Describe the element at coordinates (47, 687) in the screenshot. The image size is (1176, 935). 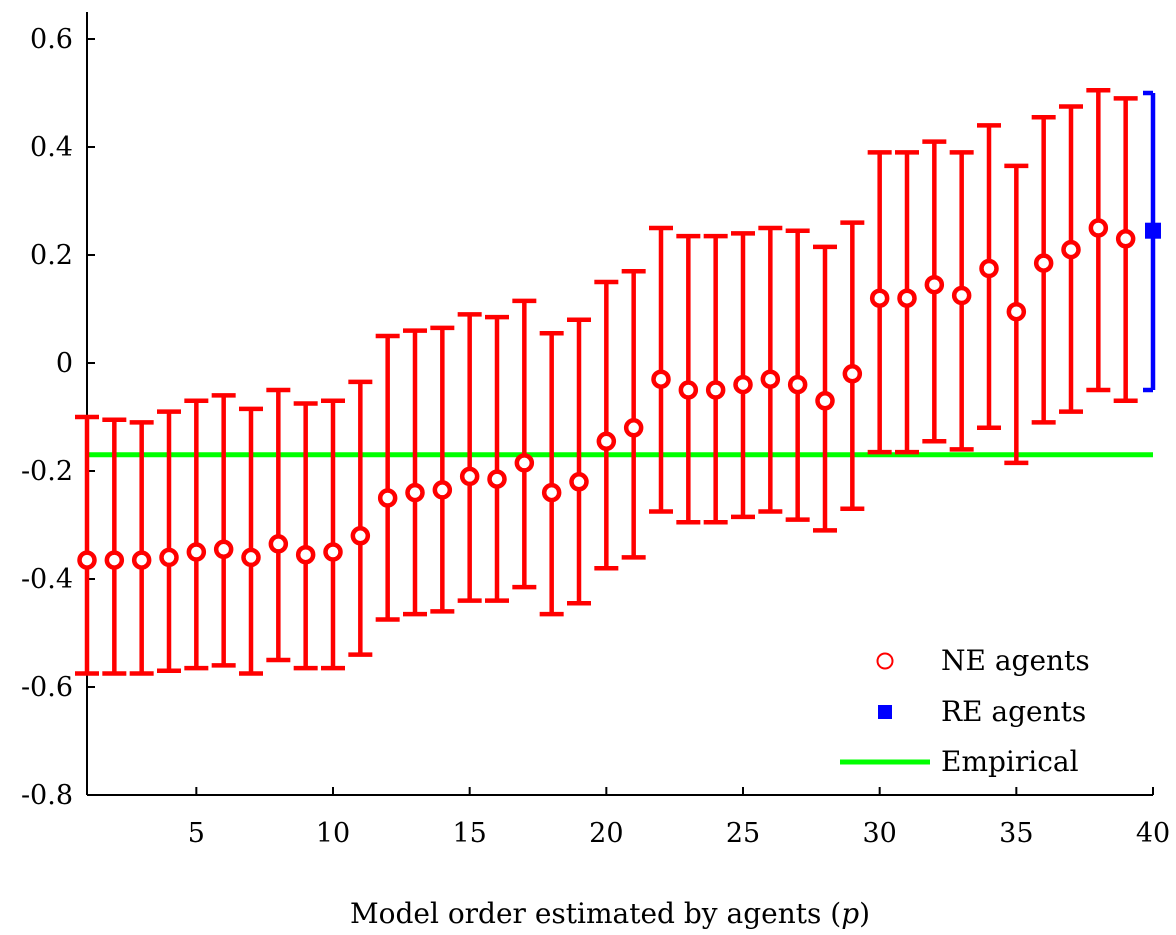
I see `y-tick-label: -0.6` at that location.